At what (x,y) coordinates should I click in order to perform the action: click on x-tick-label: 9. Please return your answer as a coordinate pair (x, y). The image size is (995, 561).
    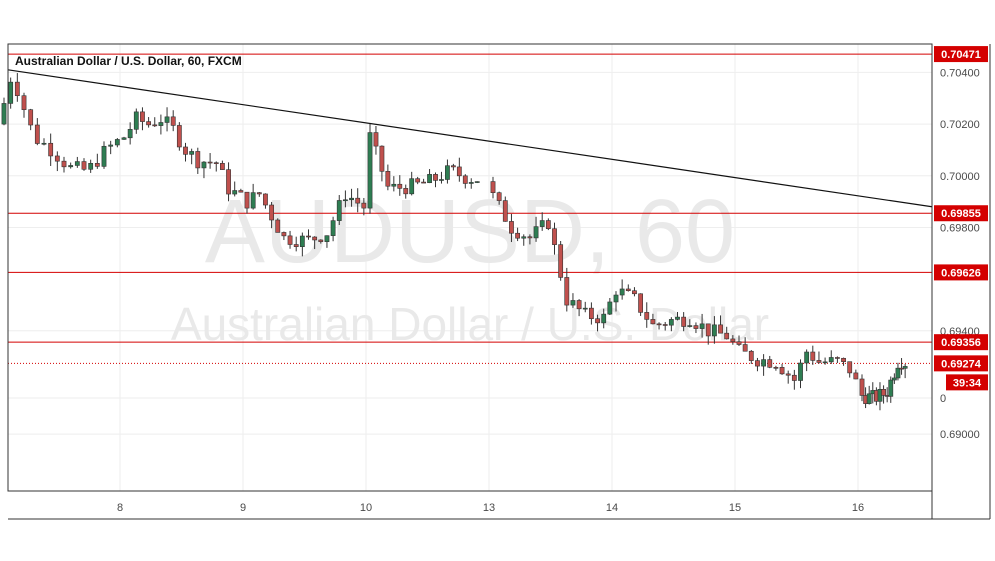
    Looking at the image, I should click on (243, 508).